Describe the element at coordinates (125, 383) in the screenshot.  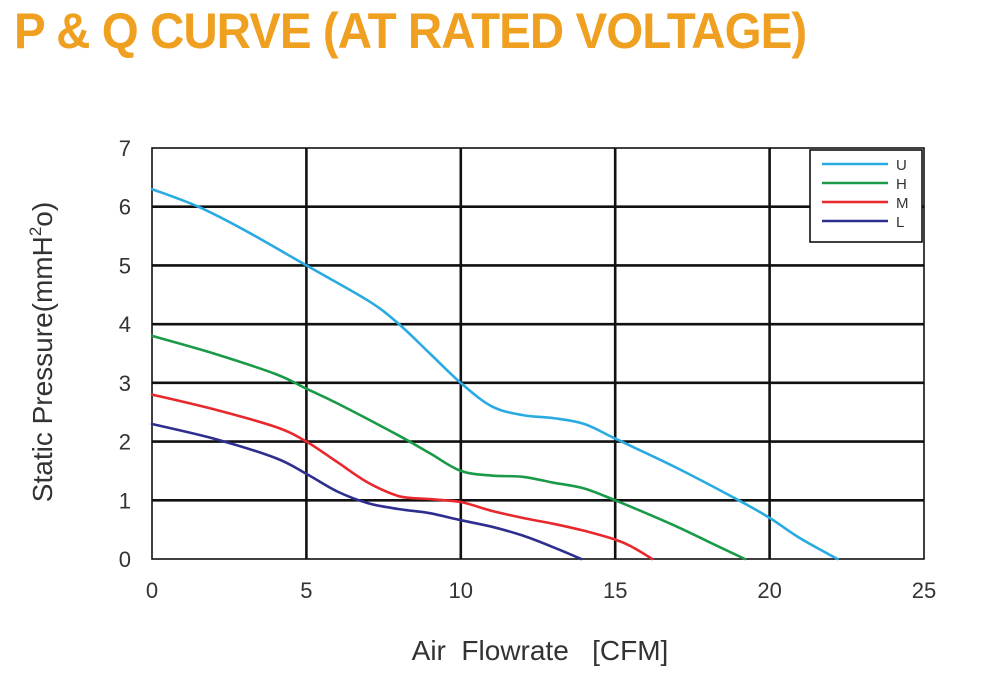
I see `y-tick-label: 3` at that location.